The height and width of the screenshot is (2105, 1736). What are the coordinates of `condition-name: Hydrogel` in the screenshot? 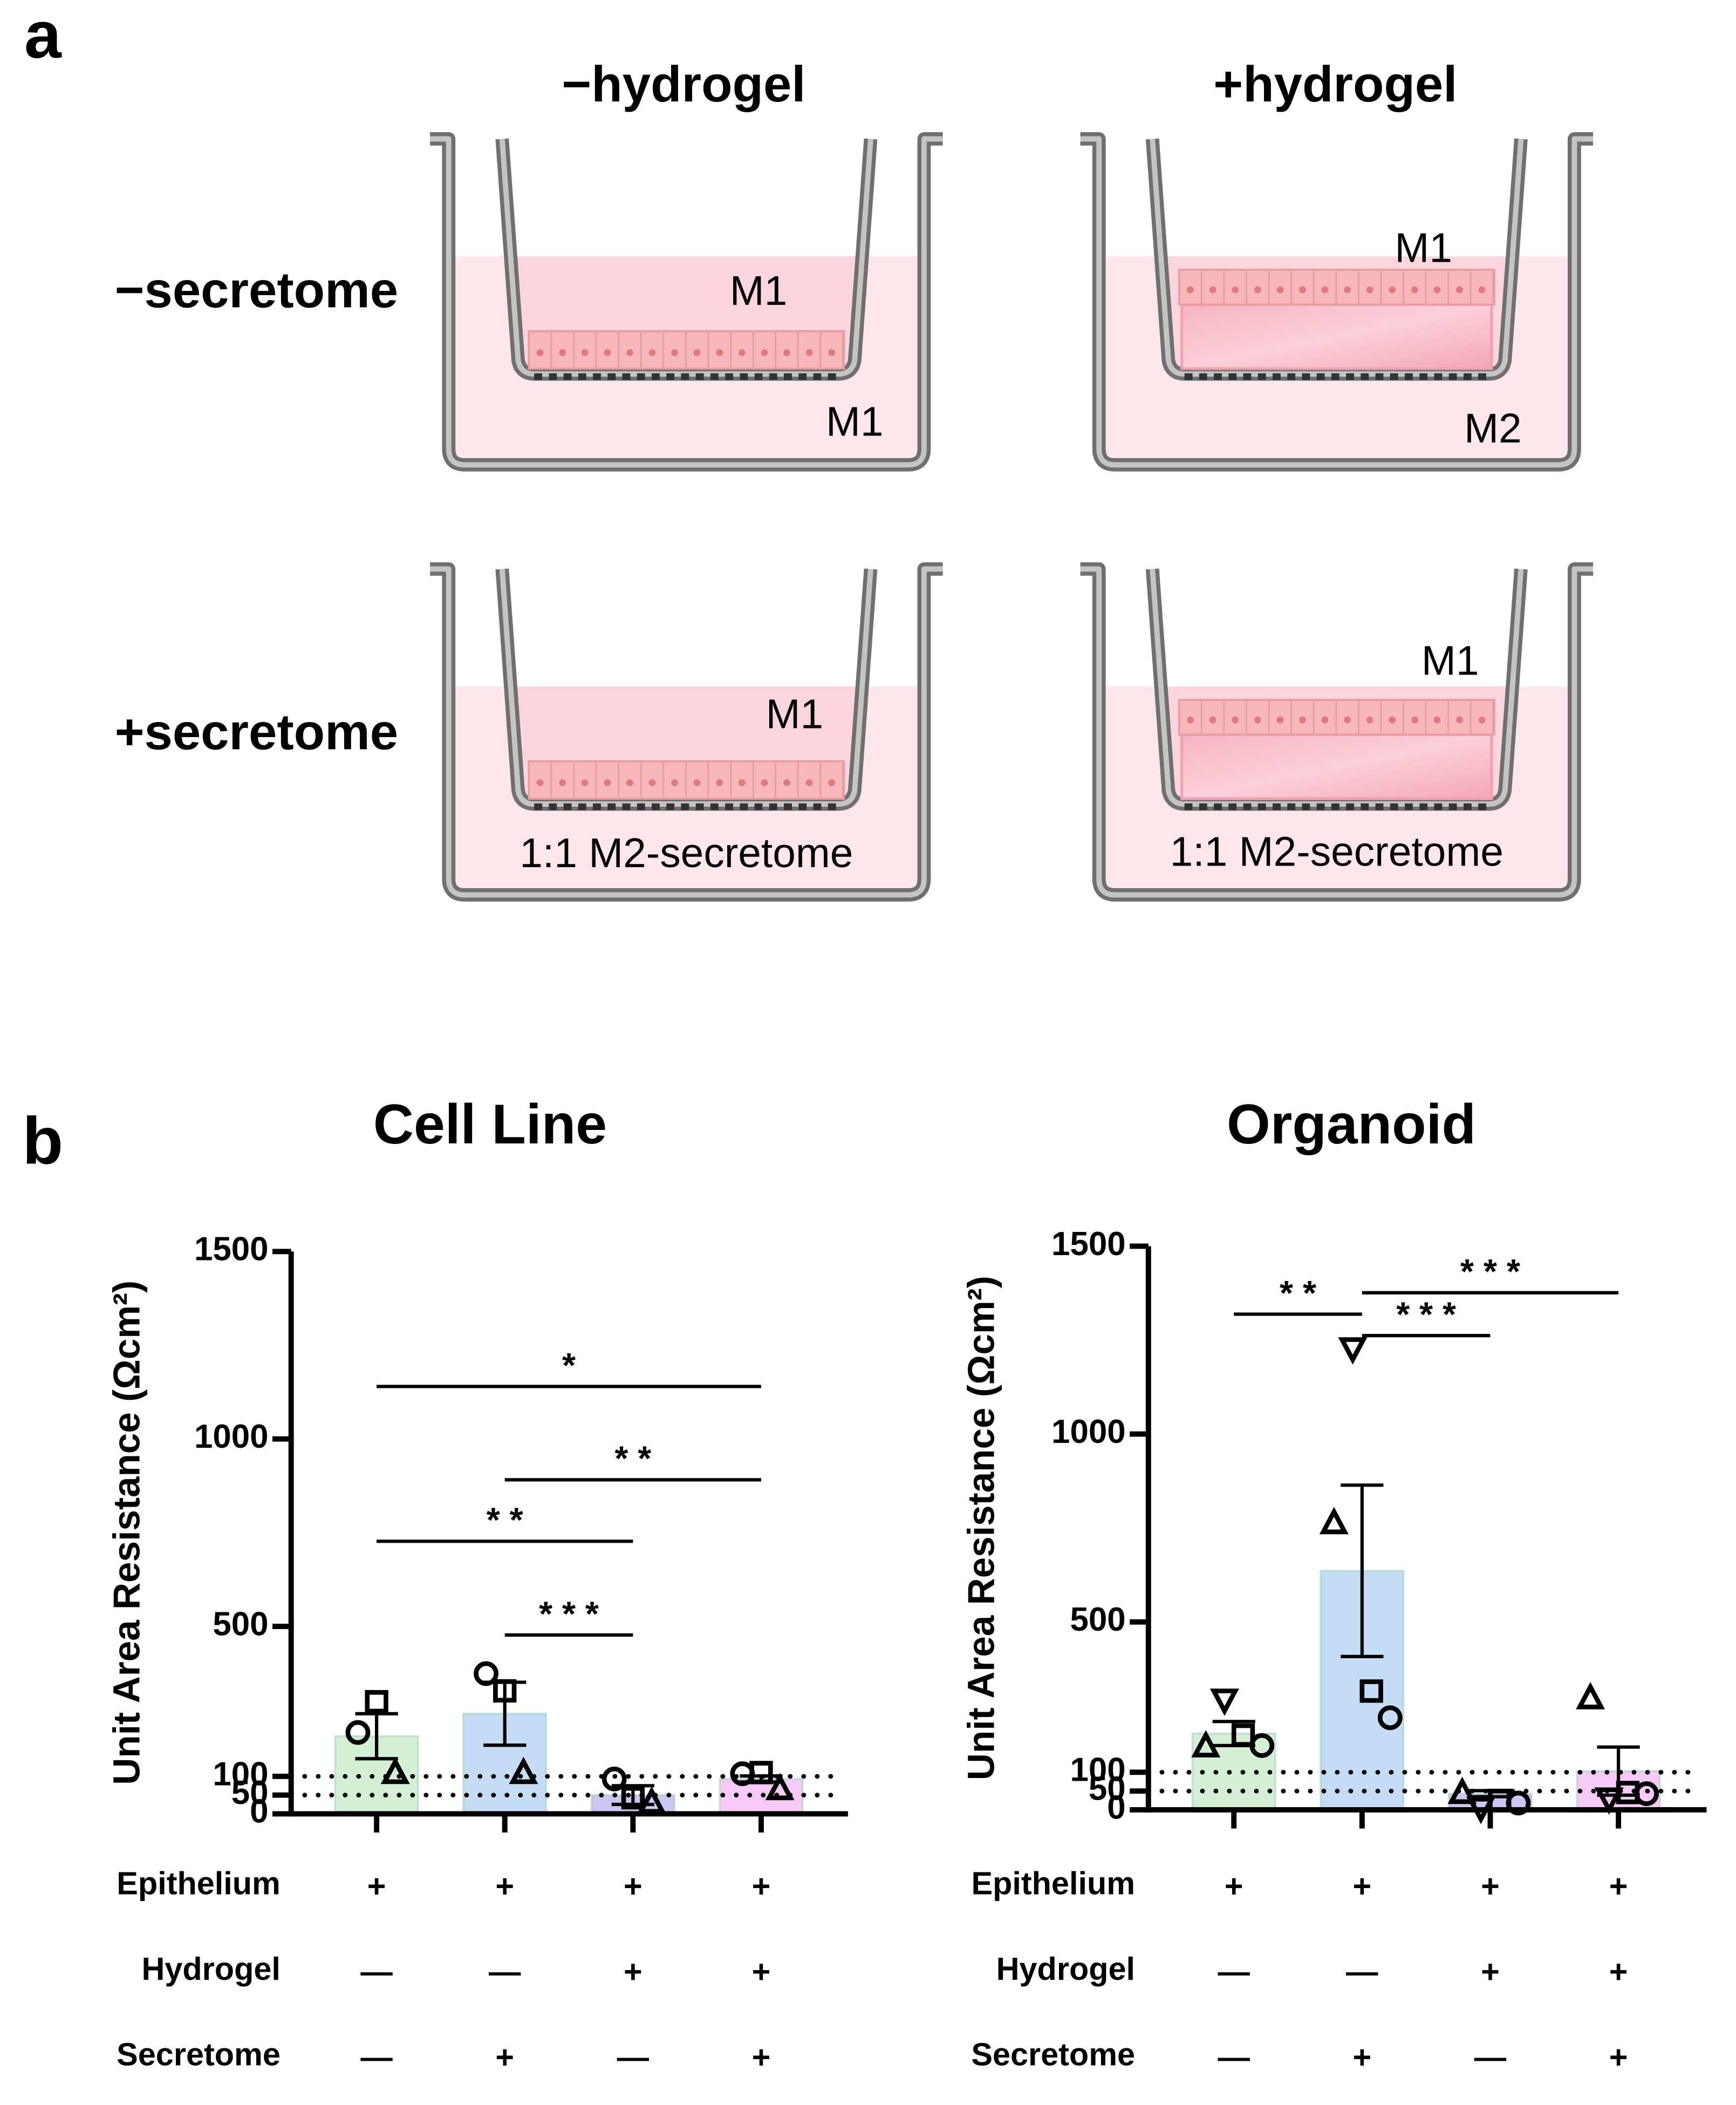 It's located at (210, 1969).